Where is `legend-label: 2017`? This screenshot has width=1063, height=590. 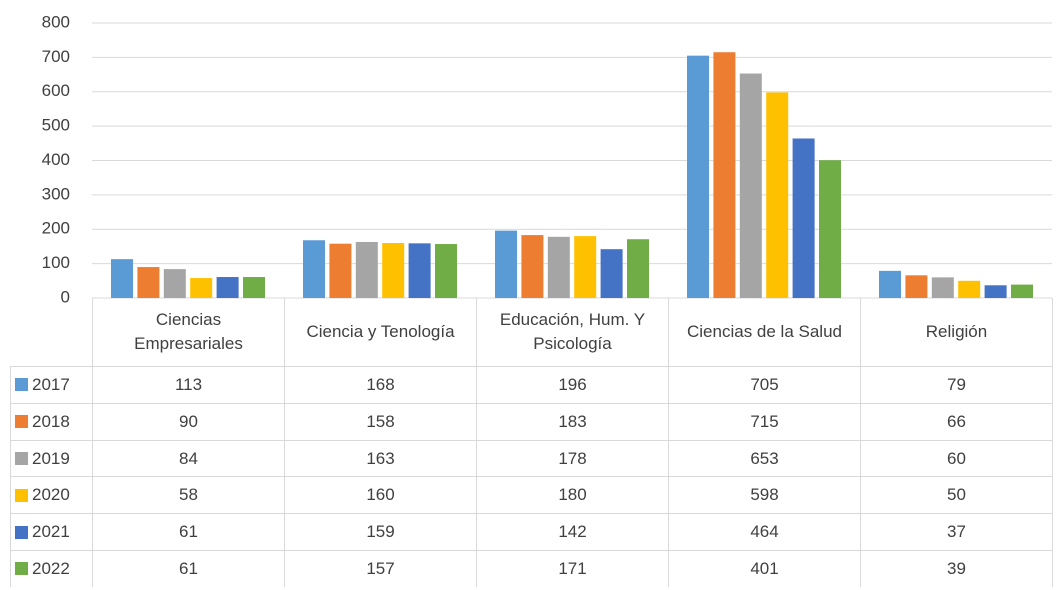 legend-label: 2017 is located at coordinates (51, 384).